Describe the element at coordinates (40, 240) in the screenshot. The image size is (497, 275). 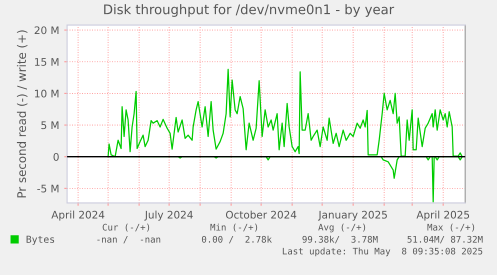
I see `legend-label: Bytes` at that location.